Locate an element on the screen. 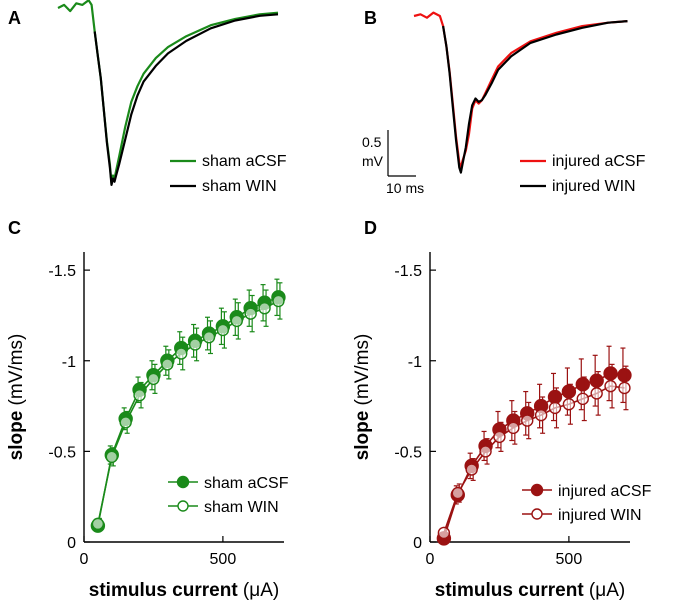 This screenshot has width=686, height=606. panel-letter-b: B is located at coordinates (370, 18).